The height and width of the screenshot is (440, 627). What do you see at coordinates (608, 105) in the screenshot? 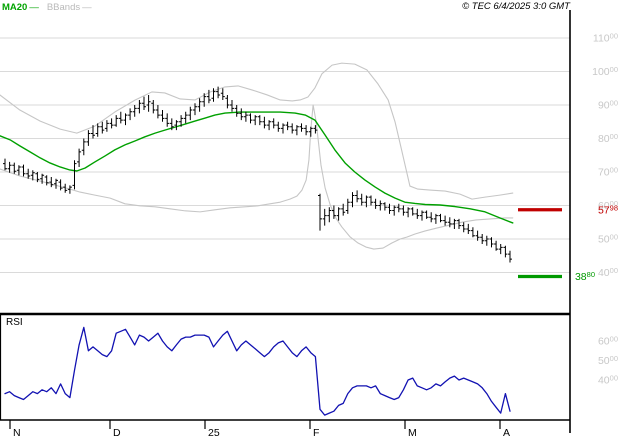
I see `price-axis-label: 9000` at bounding box center [608, 105].